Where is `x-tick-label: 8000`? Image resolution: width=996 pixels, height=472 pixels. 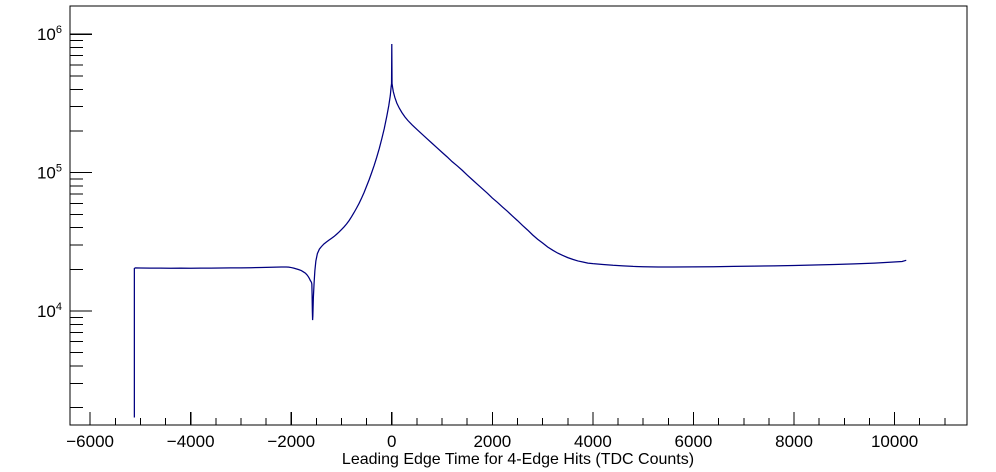
x-tick-label: 8000 is located at coordinates (794, 441).